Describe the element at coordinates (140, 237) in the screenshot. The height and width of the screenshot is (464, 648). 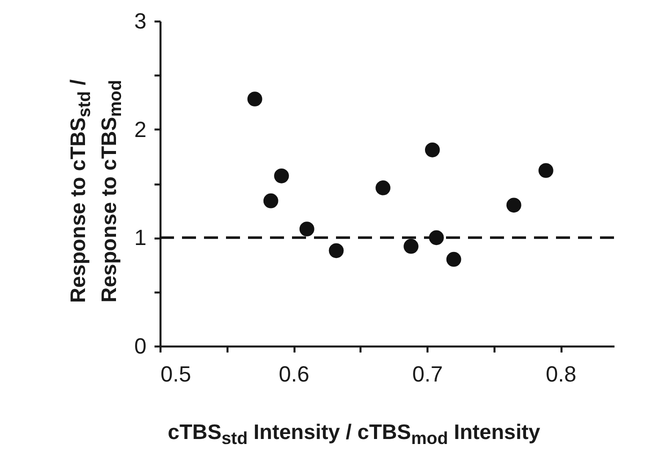
I see `y-tick-label: 1` at that location.